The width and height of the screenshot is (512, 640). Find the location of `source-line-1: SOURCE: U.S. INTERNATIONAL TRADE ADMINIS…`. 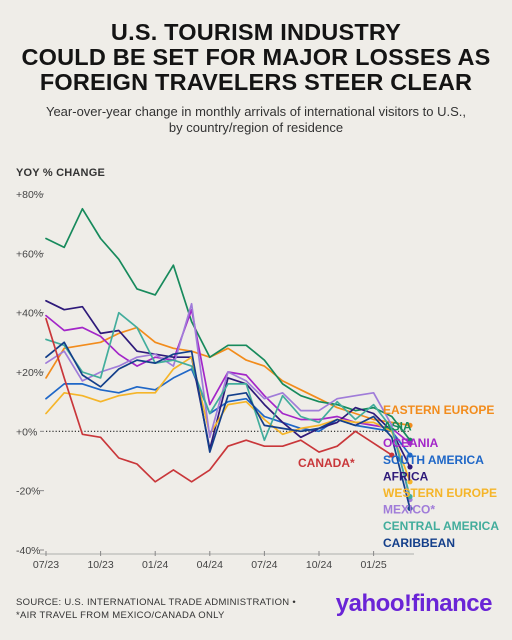

source-line-1: SOURCE: U.S. INTERNATIONAL TRADE ADMINIS… is located at coordinates (156, 602).